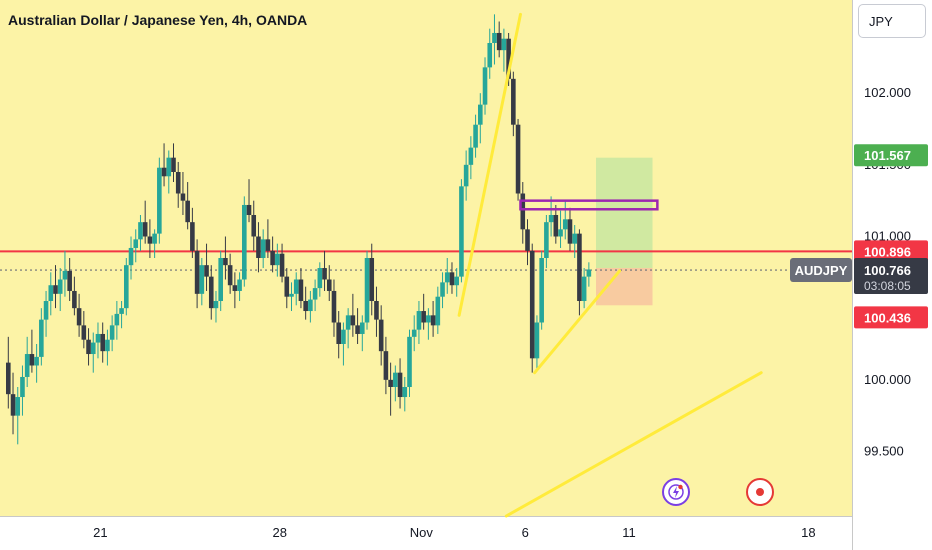 The height and width of the screenshot is (550, 932). What do you see at coordinates (887, 317) in the screenshot?
I see `price-label: 100.436` at bounding box center [887, 317].